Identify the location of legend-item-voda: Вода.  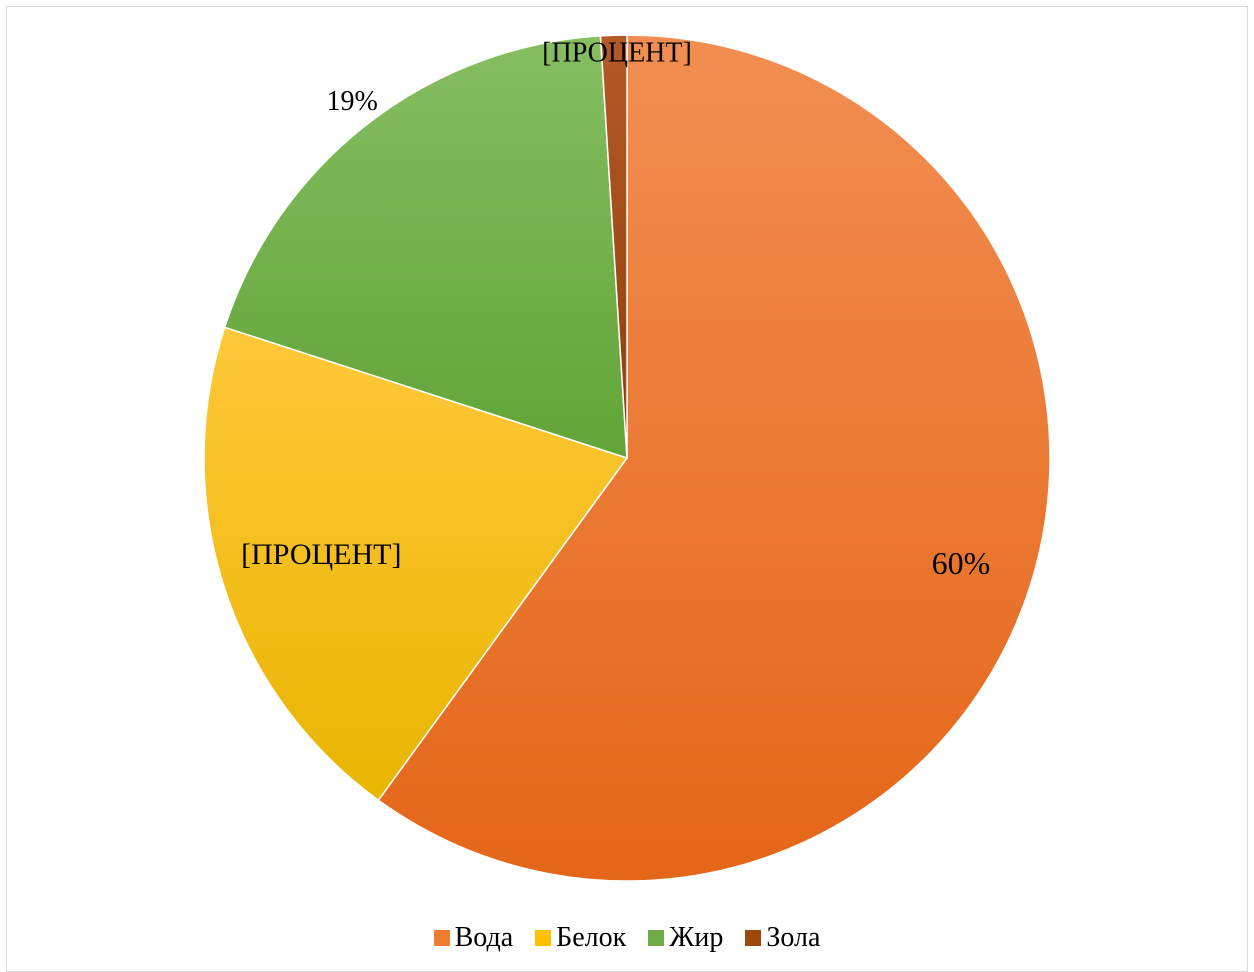
(473, 938).